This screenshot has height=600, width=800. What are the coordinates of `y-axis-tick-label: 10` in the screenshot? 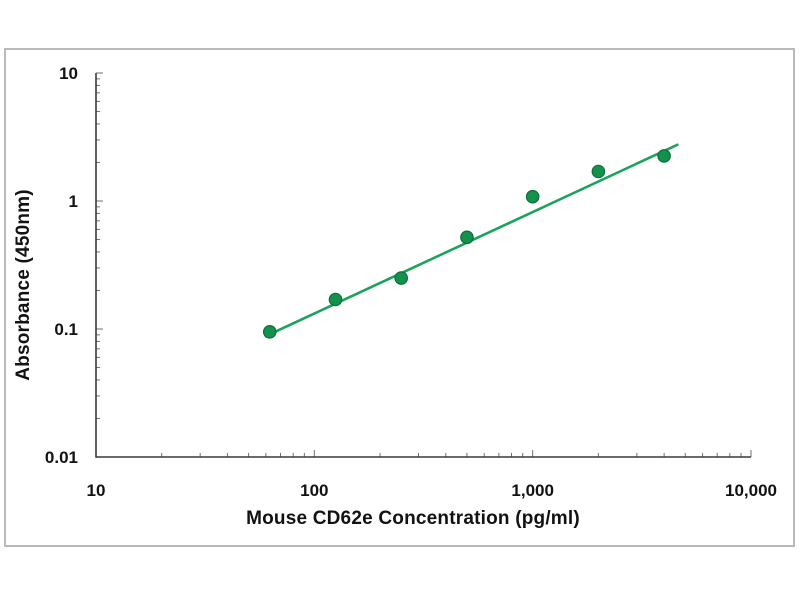 It's located at (68, 73).